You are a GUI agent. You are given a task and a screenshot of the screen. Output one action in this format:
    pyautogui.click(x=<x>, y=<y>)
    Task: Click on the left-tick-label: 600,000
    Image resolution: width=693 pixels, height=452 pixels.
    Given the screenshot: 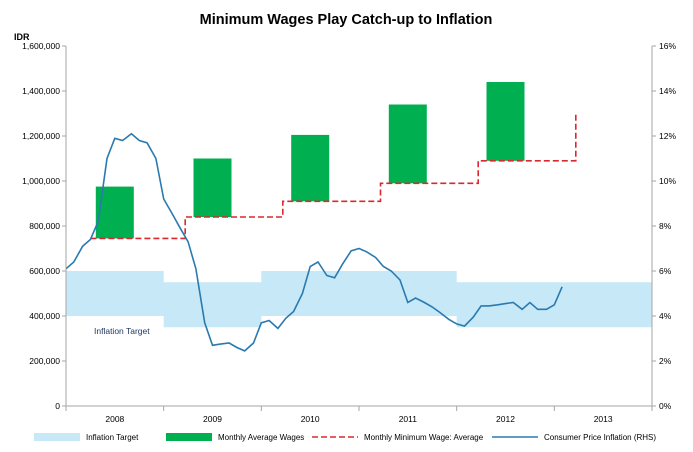 What is the action you would take?
    pyautogui.click(x=44, y=271)
    